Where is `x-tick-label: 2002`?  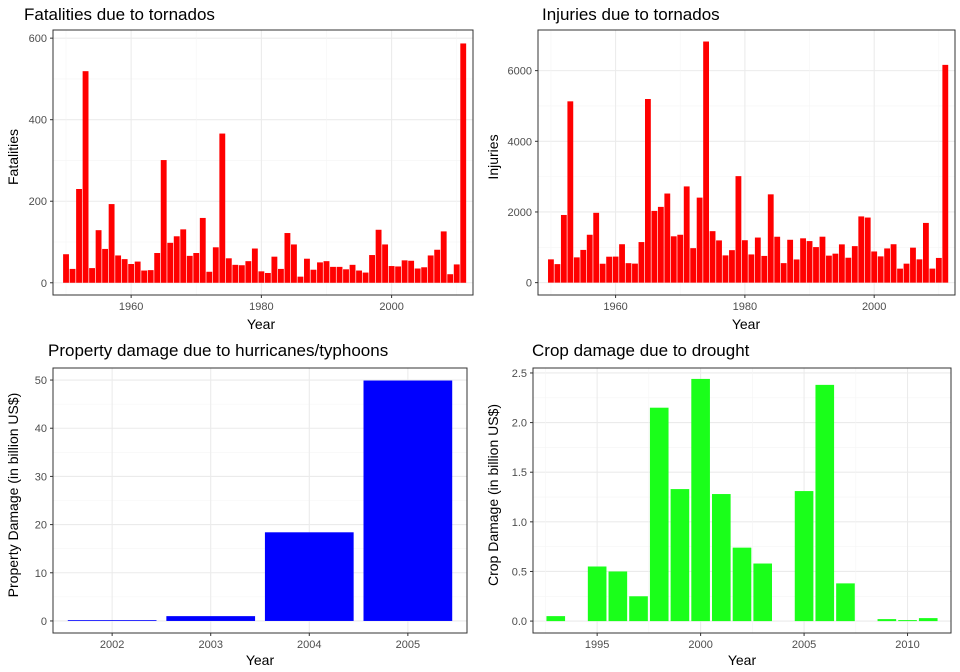 x-tick-label: 2002 is located at coordinates (112, 645).